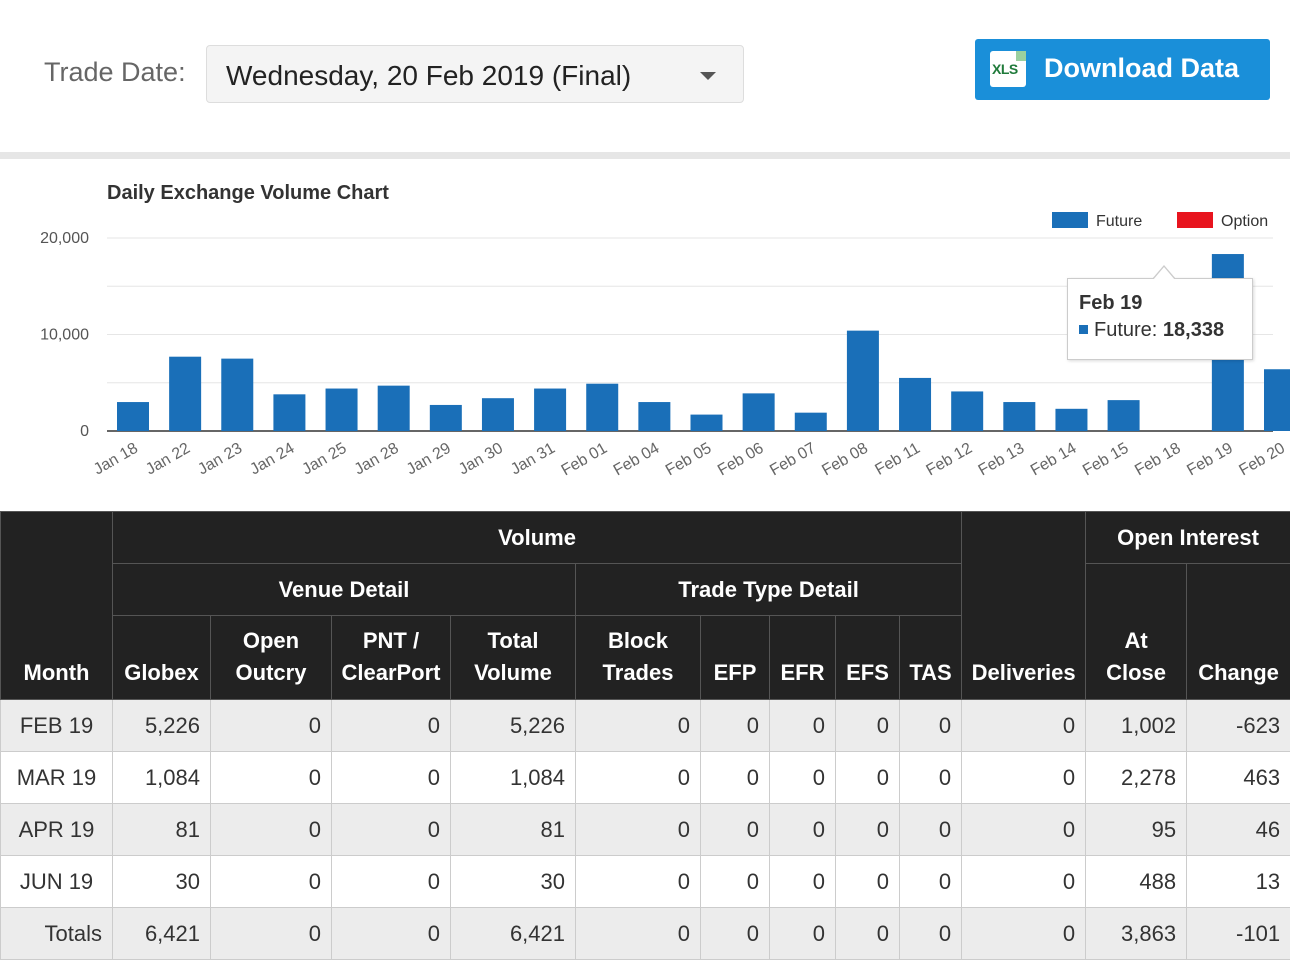 The height and width of the screenshot is (960, 1290). What do you see at coordinates (475, 74) in the screenshot?
I see `trade-date-select: Wednesday, 20 Feb 2019 (Final)` at bounding box center [475, 74].